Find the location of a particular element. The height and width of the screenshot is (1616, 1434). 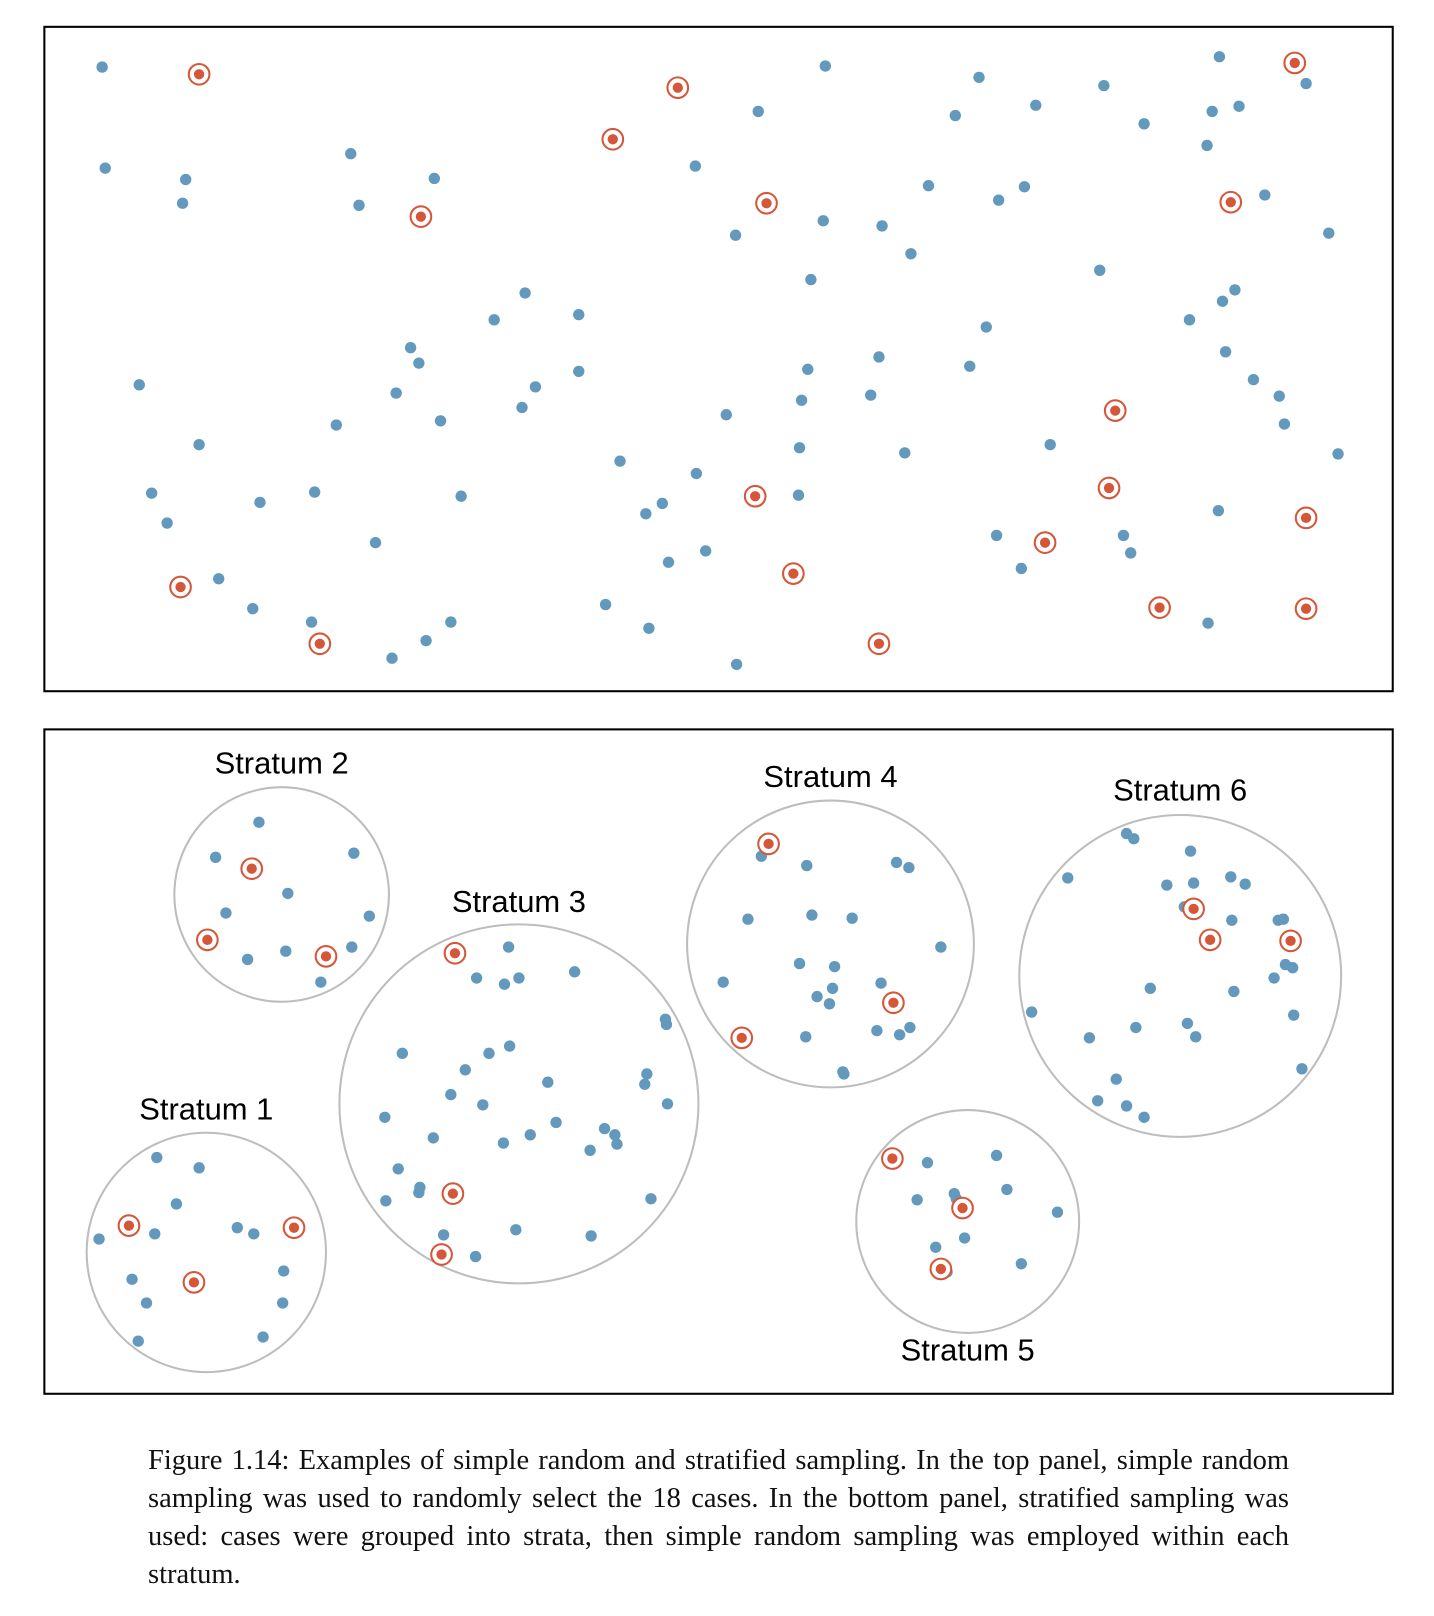

stratum-label: Stratum 6 is located at coordinates (1180, 789).